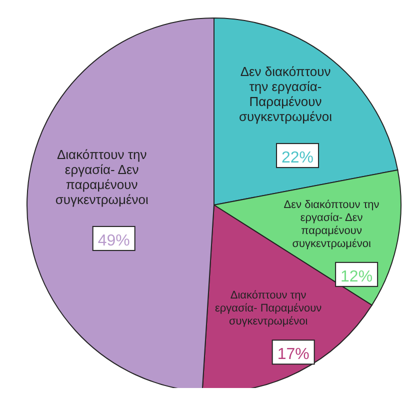 The image size is (420, 395). I want to click on slice-label: Διακόπτουν την εργασία- Παραμένουν συγκεντρωμένοι, so click(268, 309).